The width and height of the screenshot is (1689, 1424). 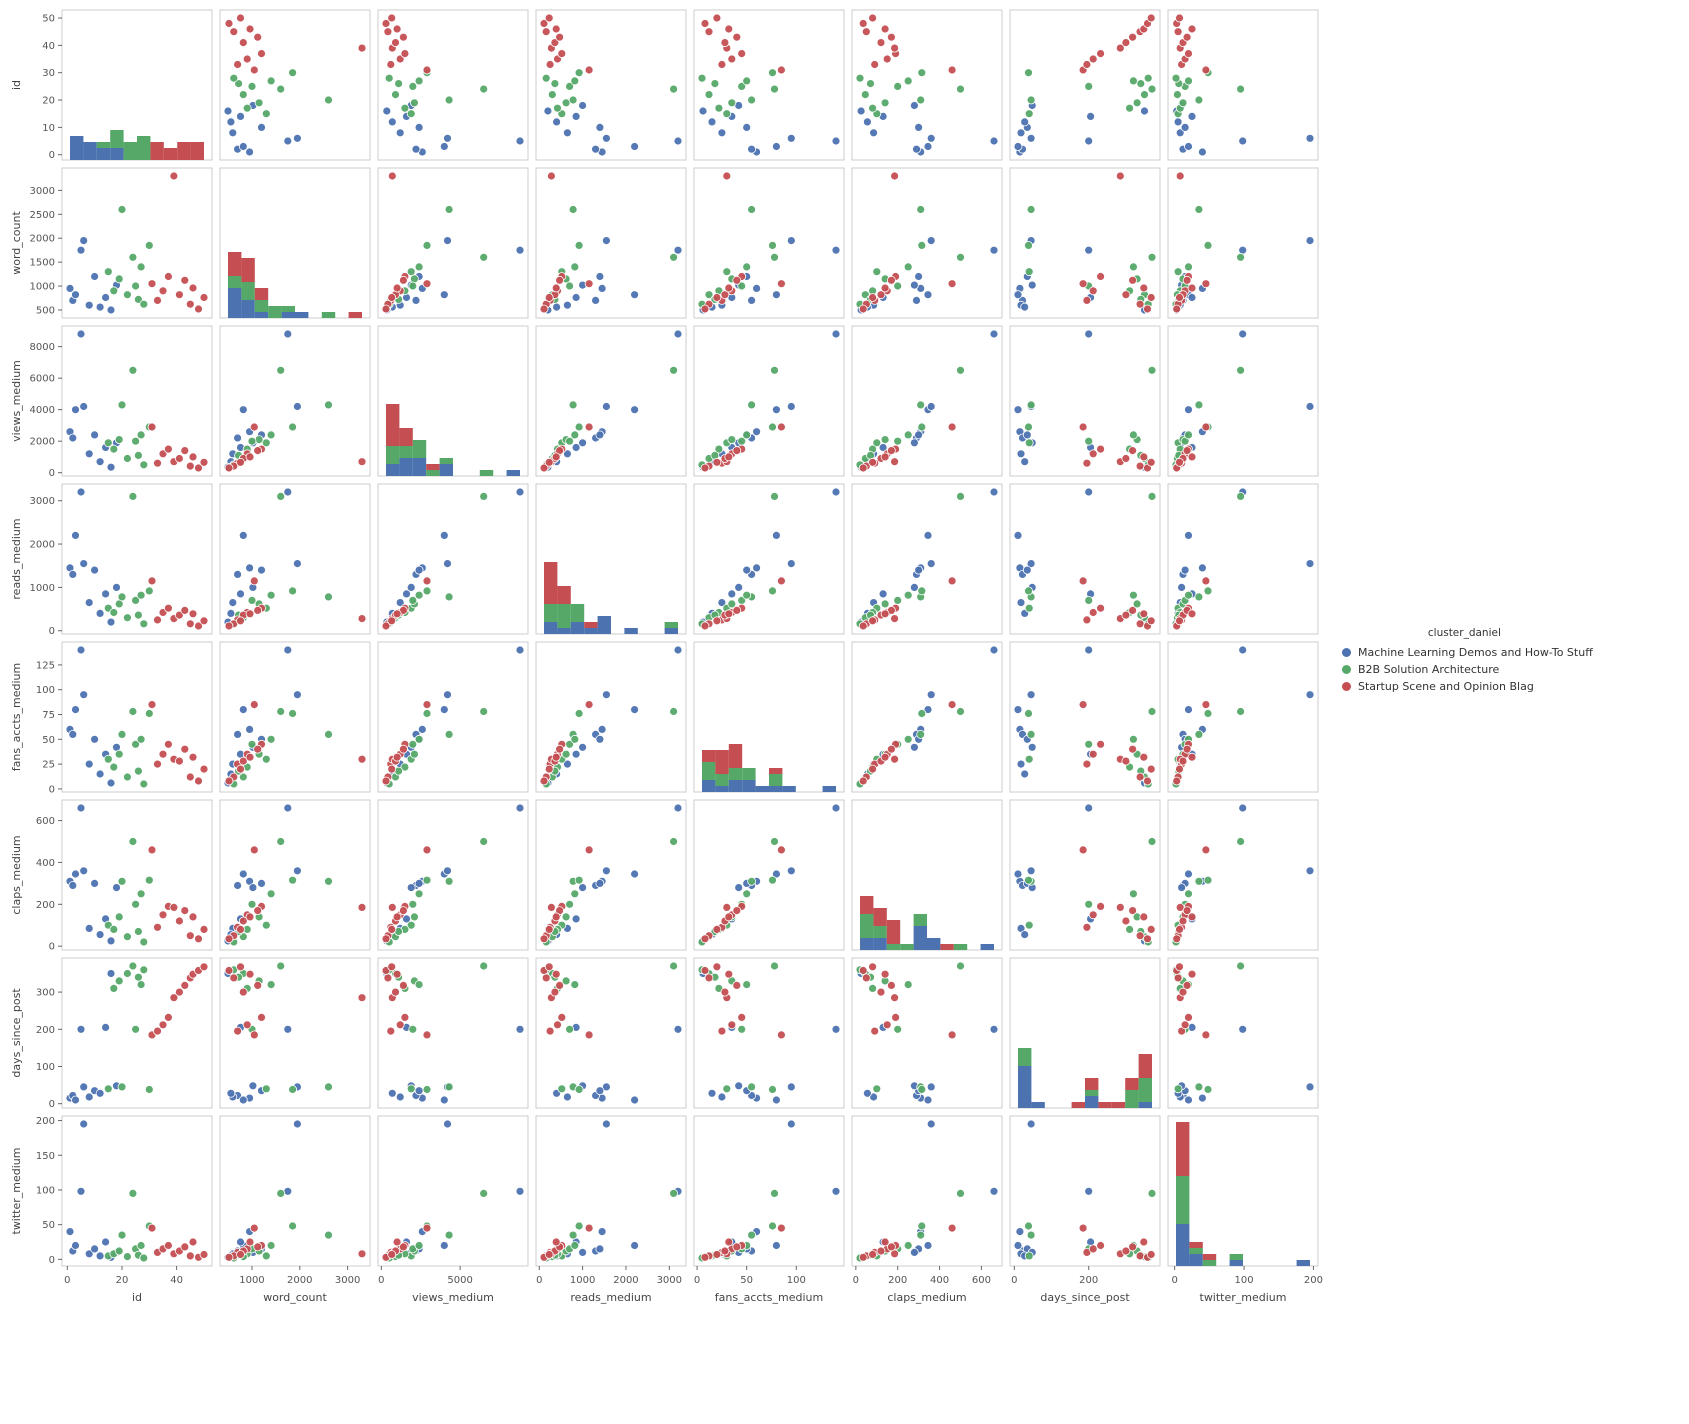 What do you see at coordinates (769, 559) in the screenshot?
I see `cell-reads_medium-vs-fans_accts_medium` at bounding box center [769, 559].